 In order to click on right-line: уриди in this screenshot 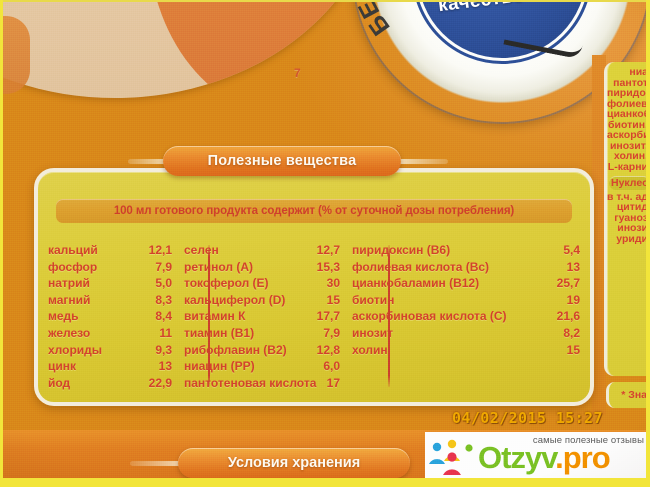, I will do `click(632, 238)`.